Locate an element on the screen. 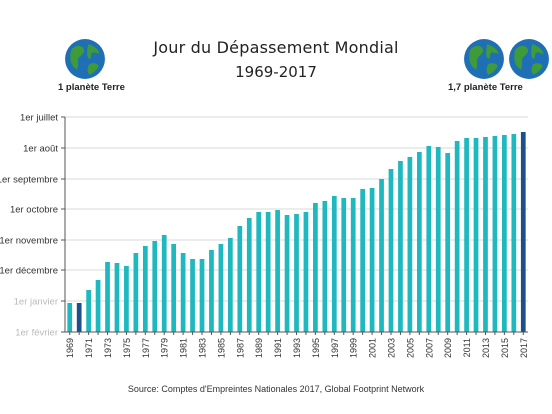 The width and height of the screenshot is (552, 414). x-tick-label: 1979 is located at coordinates (165, 348).